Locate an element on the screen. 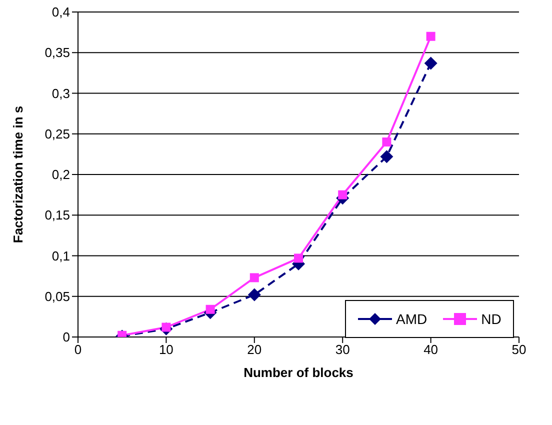 This screenshot has width=552, height=425. y-tick-label: 0,35 is located at coordinates (57, 52).